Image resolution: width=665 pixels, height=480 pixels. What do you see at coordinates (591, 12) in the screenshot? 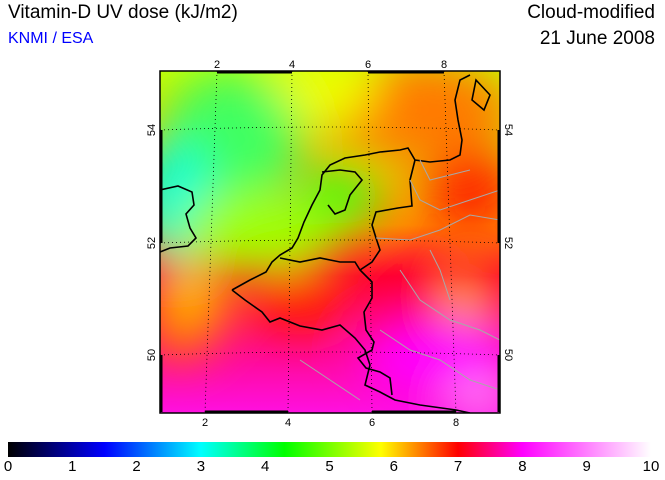
I see `mode-label: Cloud-modified` at bounding box center [591, 12].